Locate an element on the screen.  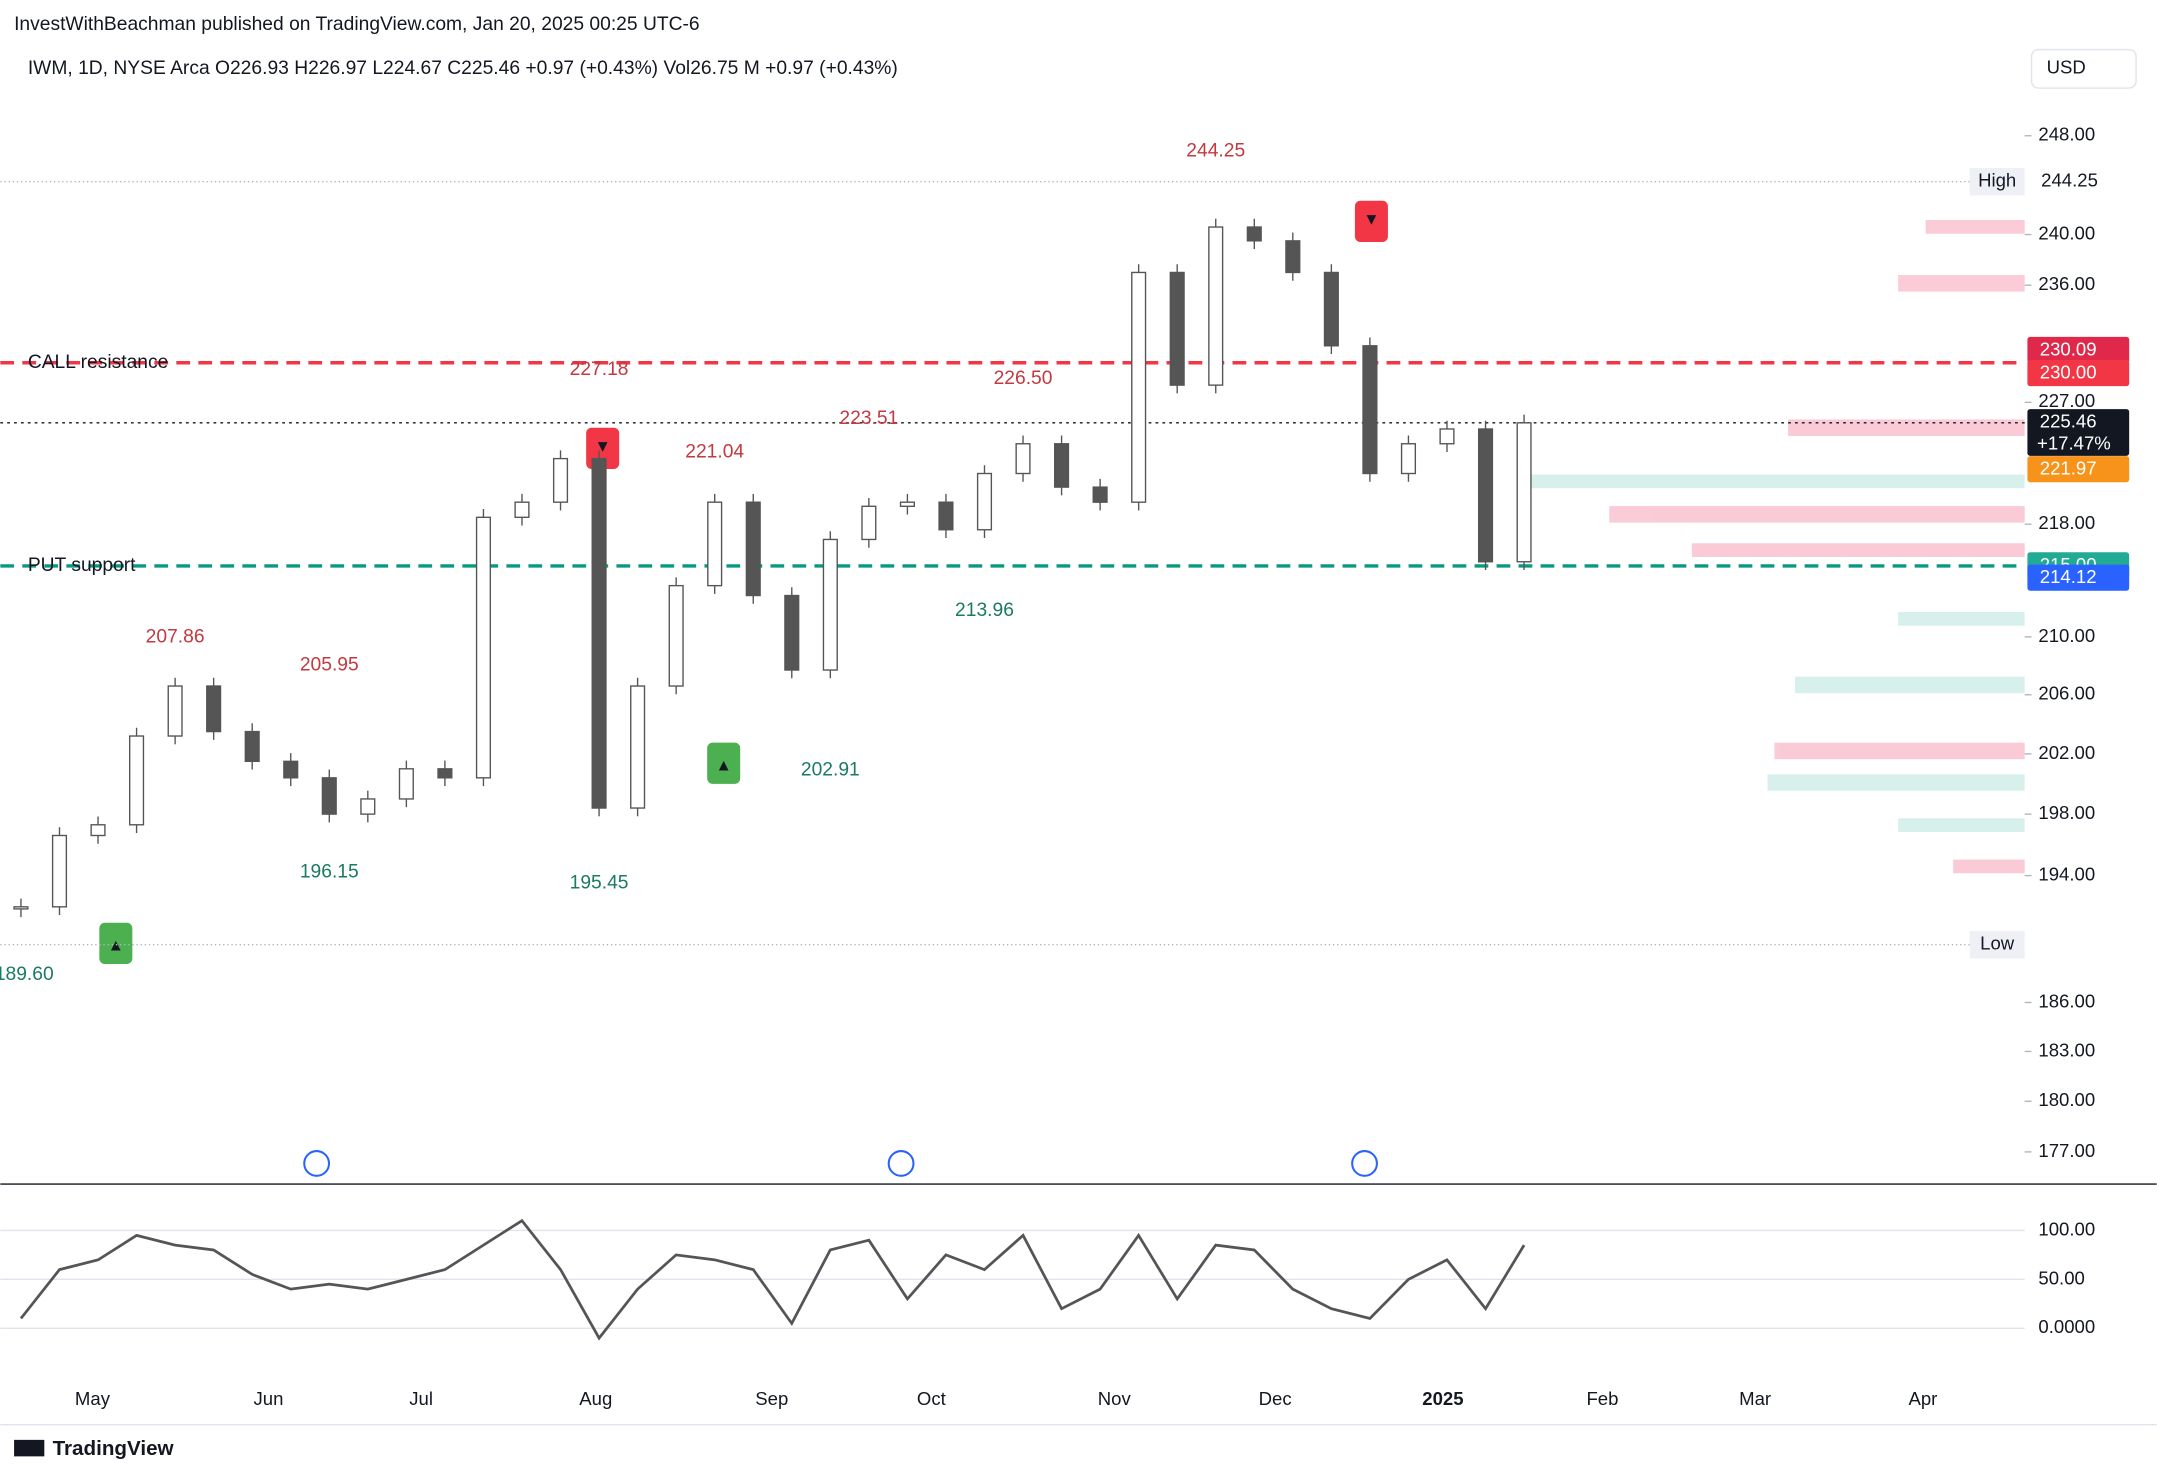
x-tick-label: Apr is located at coordinates (1922, 1398).